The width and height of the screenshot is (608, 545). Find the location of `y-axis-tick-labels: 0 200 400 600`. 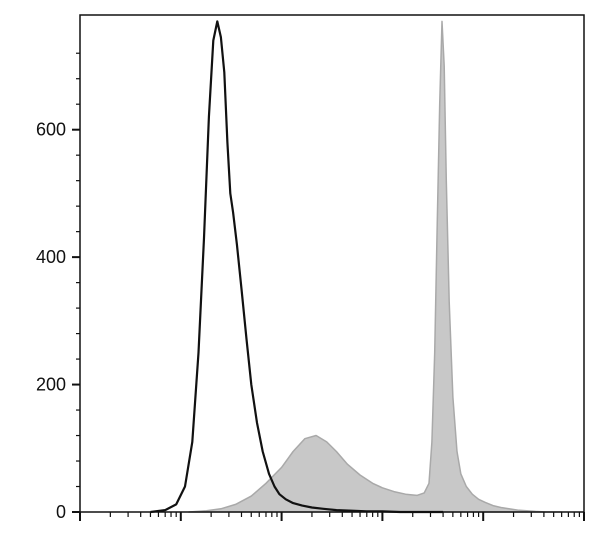

y-axis-tick-labels: 0 200 400 600 is located at coordinates (51, 321).